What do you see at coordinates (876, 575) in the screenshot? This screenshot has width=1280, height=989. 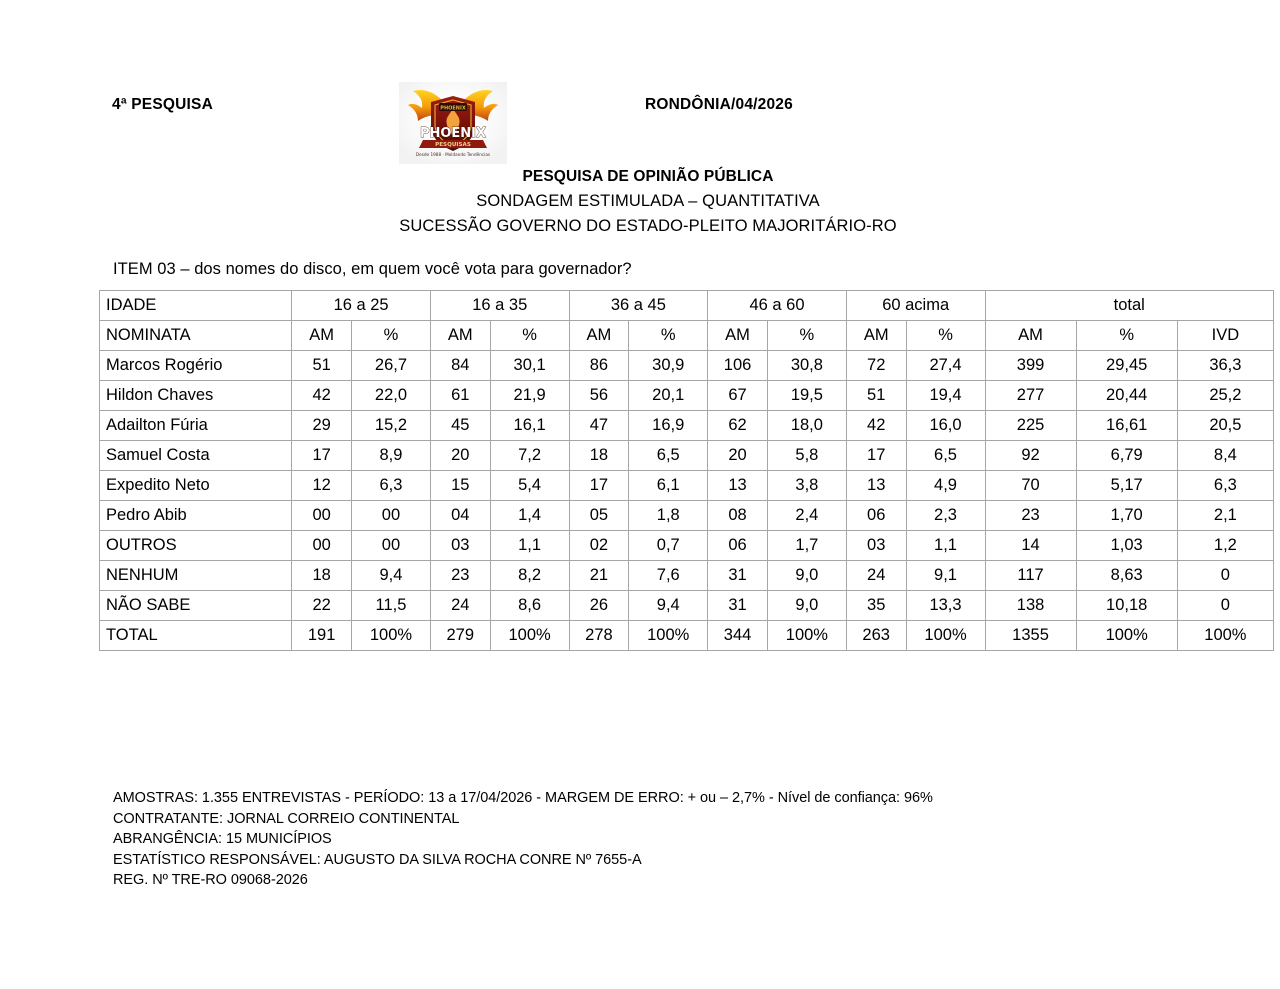 I see `cell-g5-am: 24` at bounding box center [876, 575].